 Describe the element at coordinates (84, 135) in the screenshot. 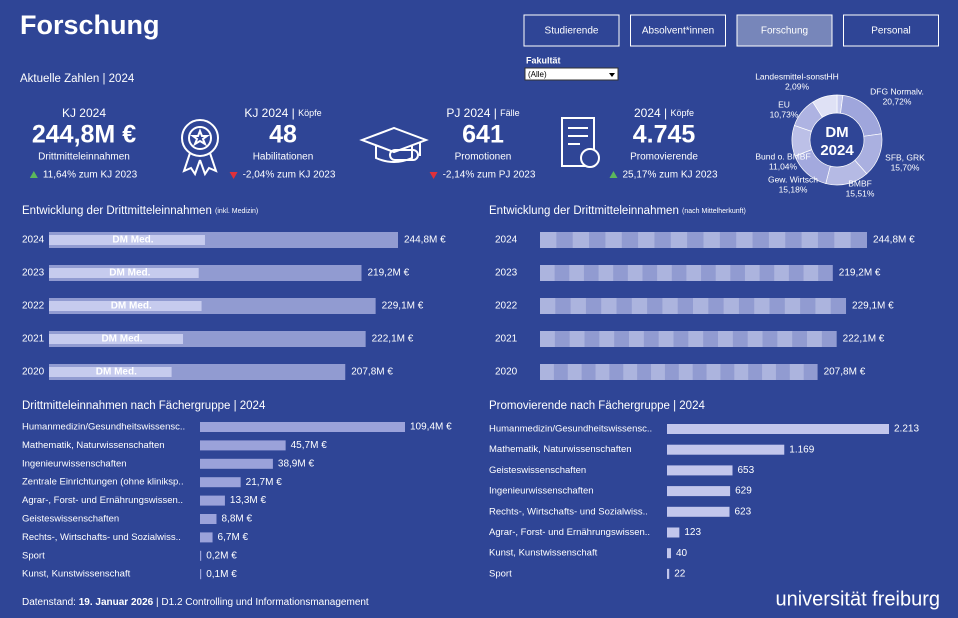

I see `kpi-value: 244,8M €` at that location.